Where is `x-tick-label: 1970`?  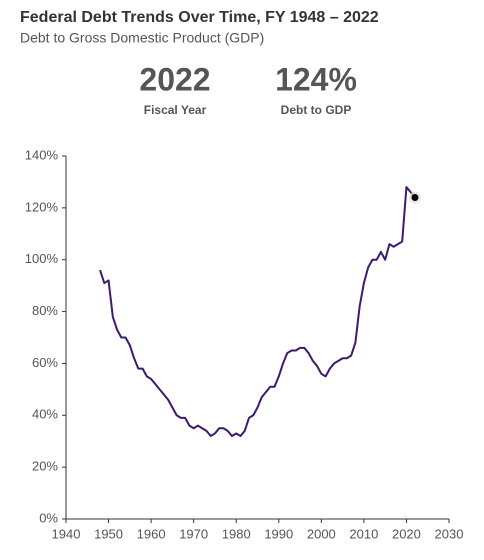 x-tick-label: 1970 is located at coordinates (193, 533).